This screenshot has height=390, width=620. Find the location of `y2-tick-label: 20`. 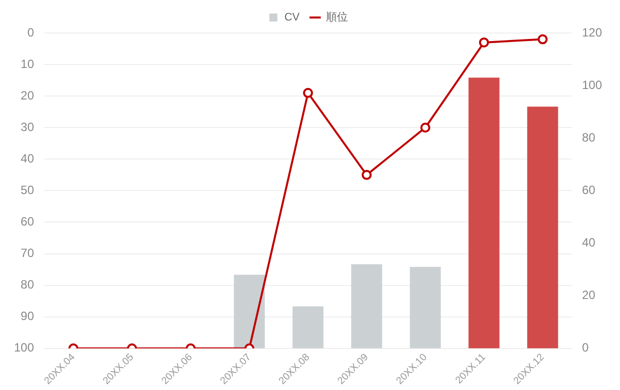

y2-tick-label: 20 is located at coordinates (589, 295).